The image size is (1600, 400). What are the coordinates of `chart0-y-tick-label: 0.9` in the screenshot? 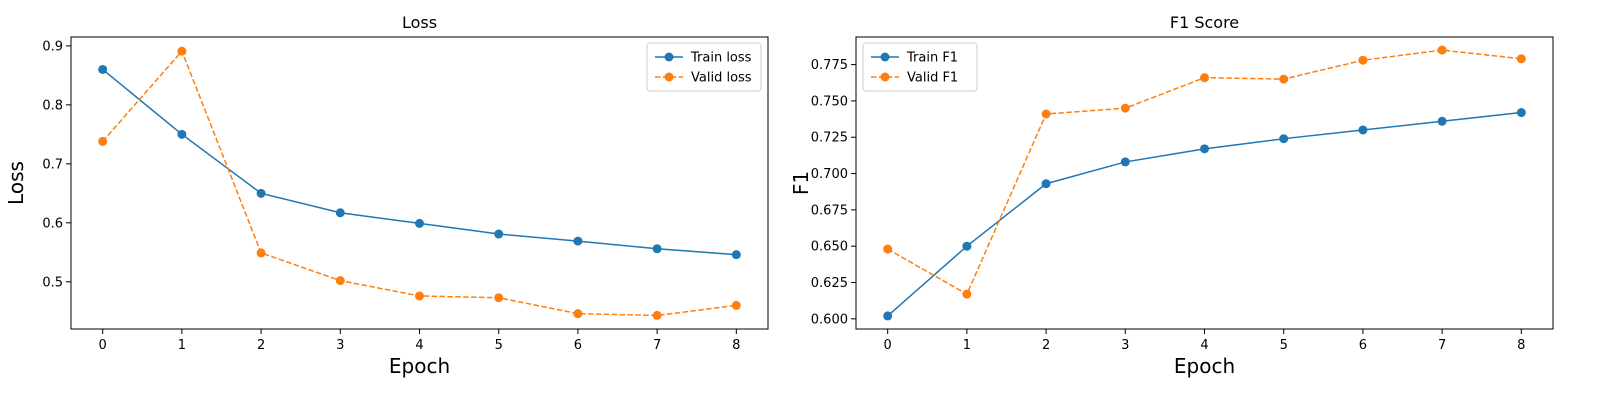 It's located at (52, 46).